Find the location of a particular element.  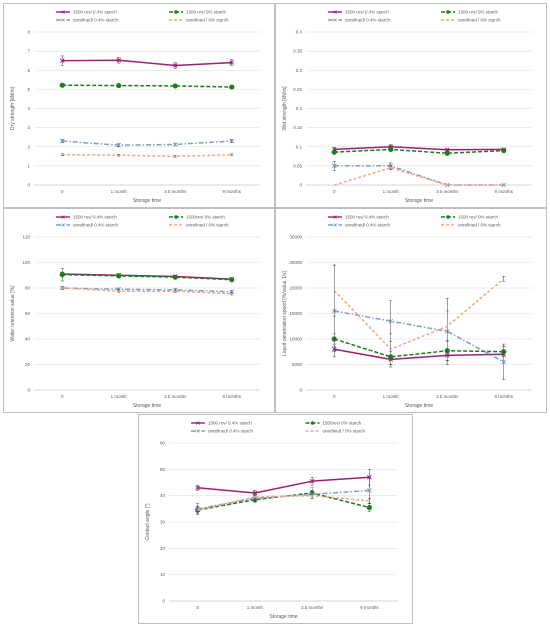

x-tick-label: 9 months is located at coordinates (369, 607).